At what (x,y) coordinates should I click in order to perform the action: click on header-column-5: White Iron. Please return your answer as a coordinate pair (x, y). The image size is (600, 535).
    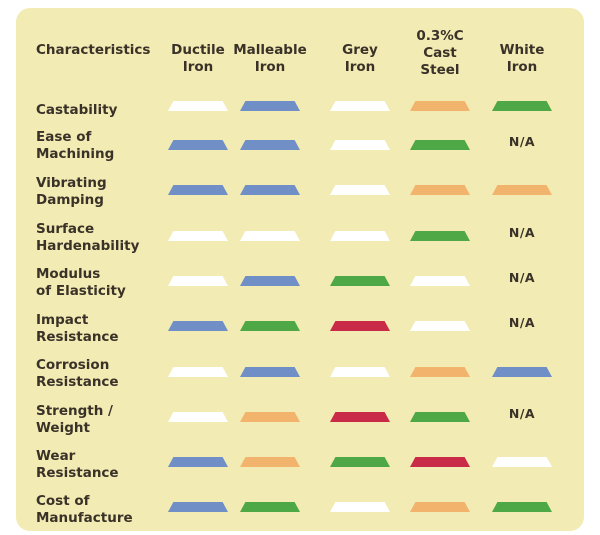
    Looking at the image, I should click on (522, 58).